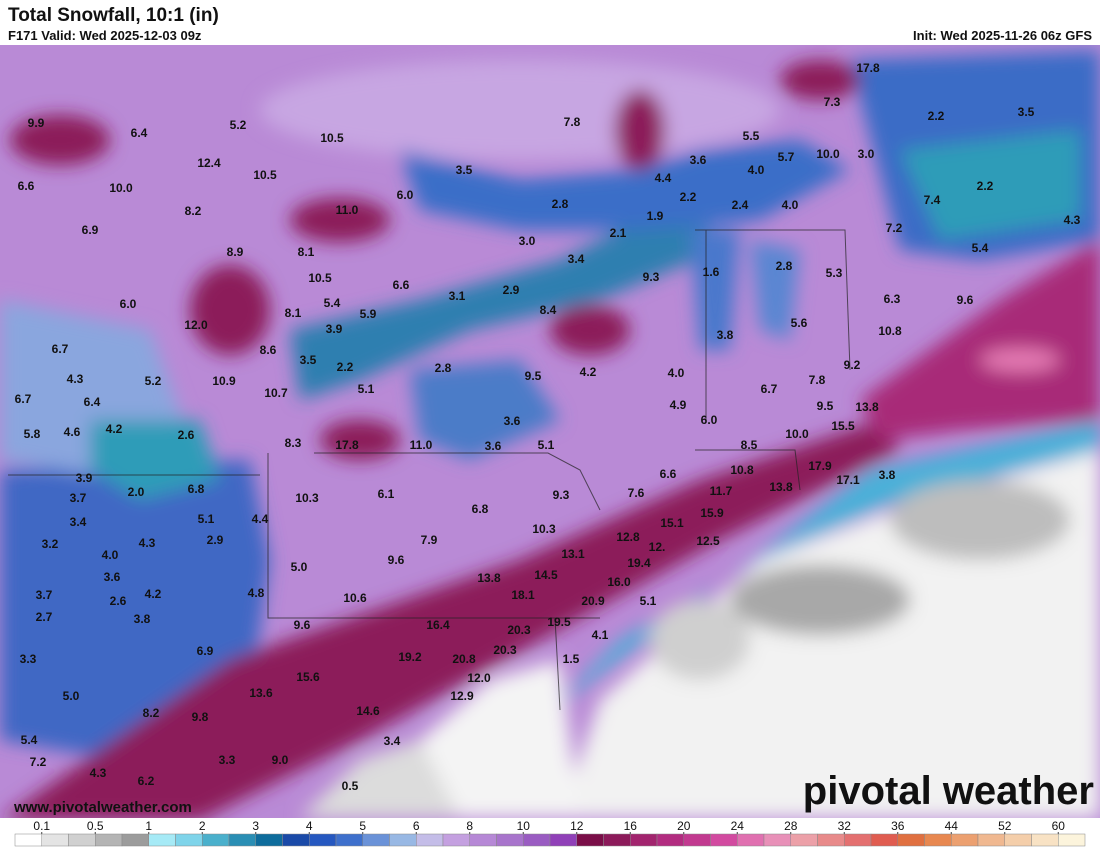 The image size is (1100, 855). I want to click on snow-label: 2.0, so click(136, 492).